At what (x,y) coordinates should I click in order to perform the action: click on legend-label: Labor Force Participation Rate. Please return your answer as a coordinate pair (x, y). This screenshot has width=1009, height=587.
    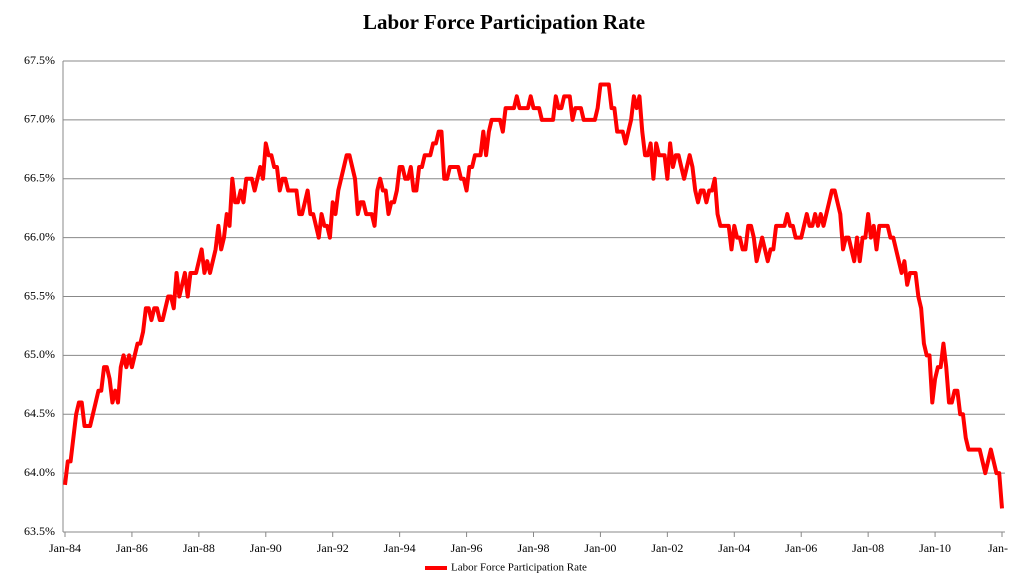
    Looking at the image, I should click on (519, 568).